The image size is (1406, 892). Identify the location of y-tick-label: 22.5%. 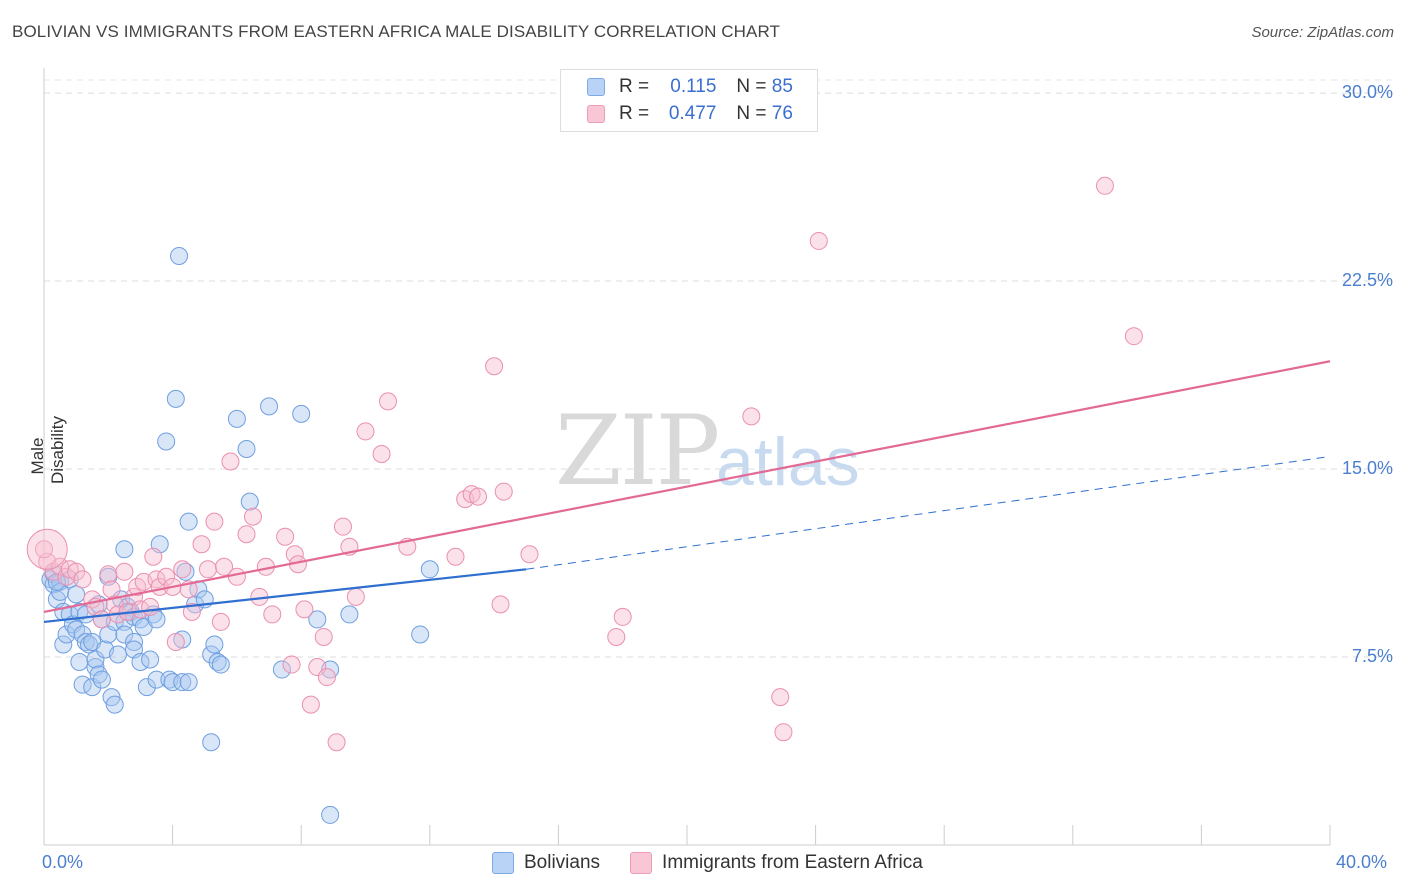
(1367, 280).